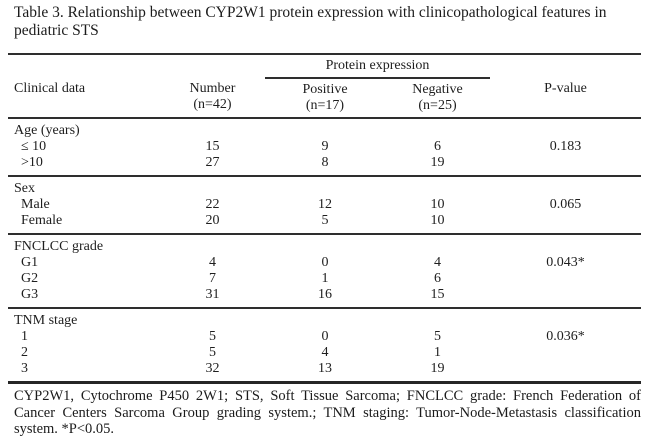 This screenshot has height=438, width=649. Describe the element at coordinates (46, 320) in the screenshot. I see `section-label: TNM stage` at that location.